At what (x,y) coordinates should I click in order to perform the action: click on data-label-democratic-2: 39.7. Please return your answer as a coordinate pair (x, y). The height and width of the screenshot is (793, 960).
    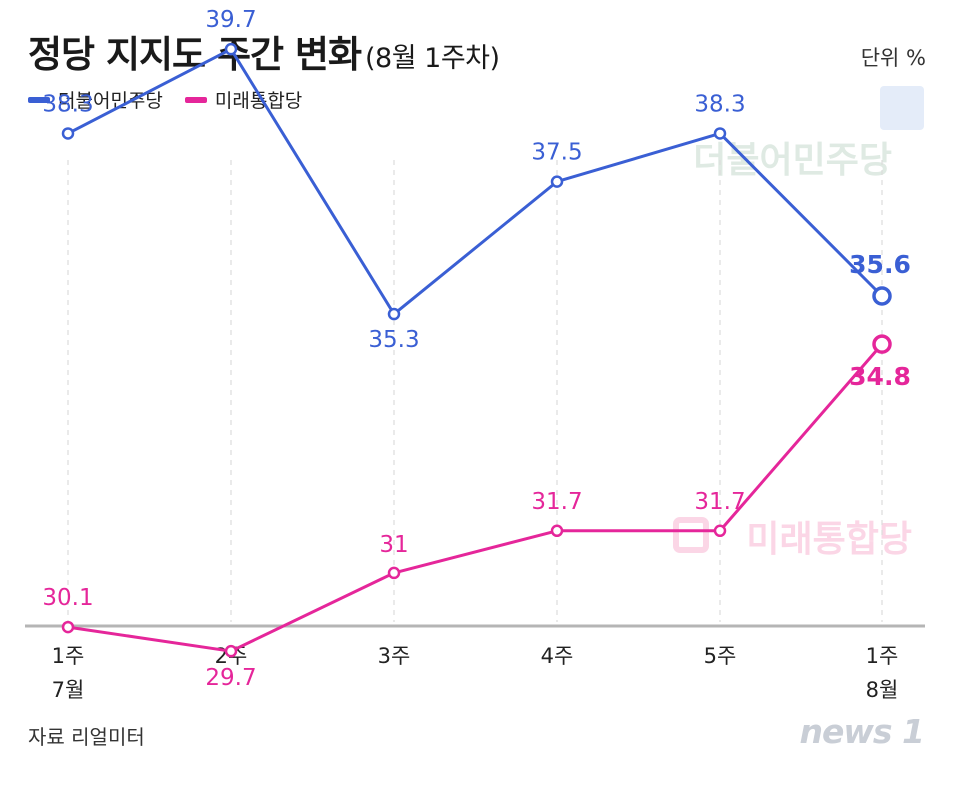
    Looking at the image, I should click on (230, 20).